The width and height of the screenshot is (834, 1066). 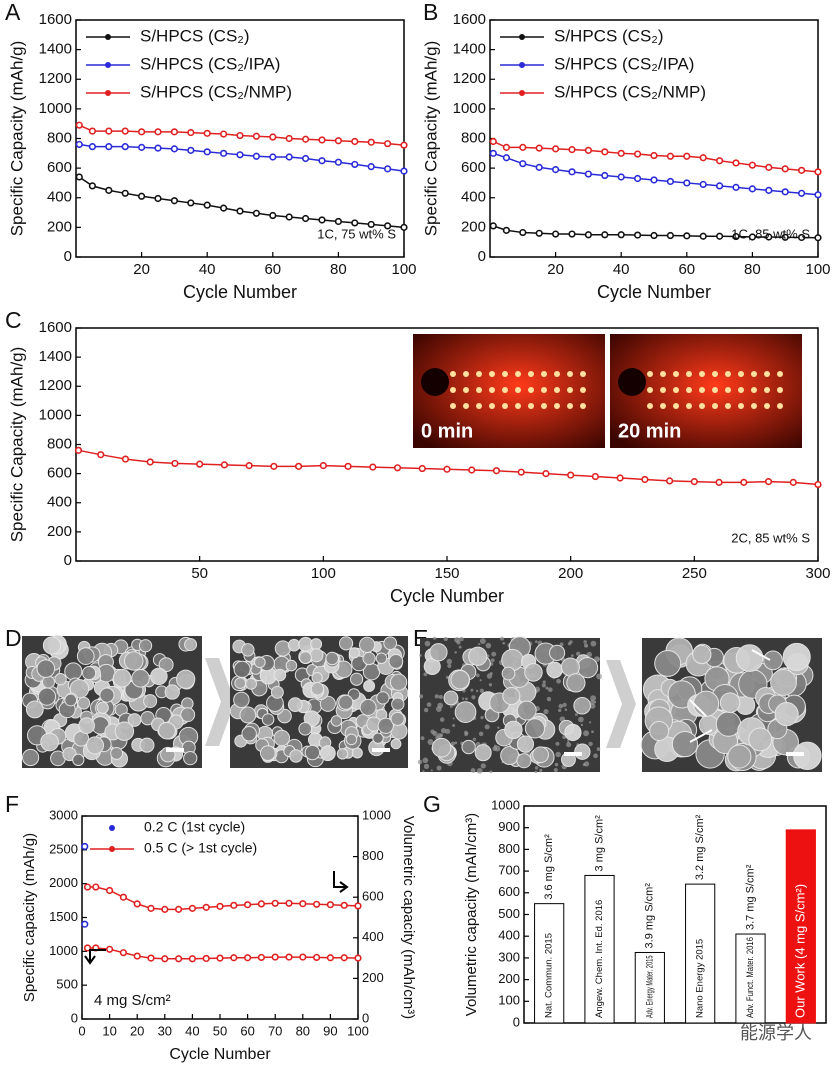 I want to click on axis-arrow, so click(x=95, y=957).